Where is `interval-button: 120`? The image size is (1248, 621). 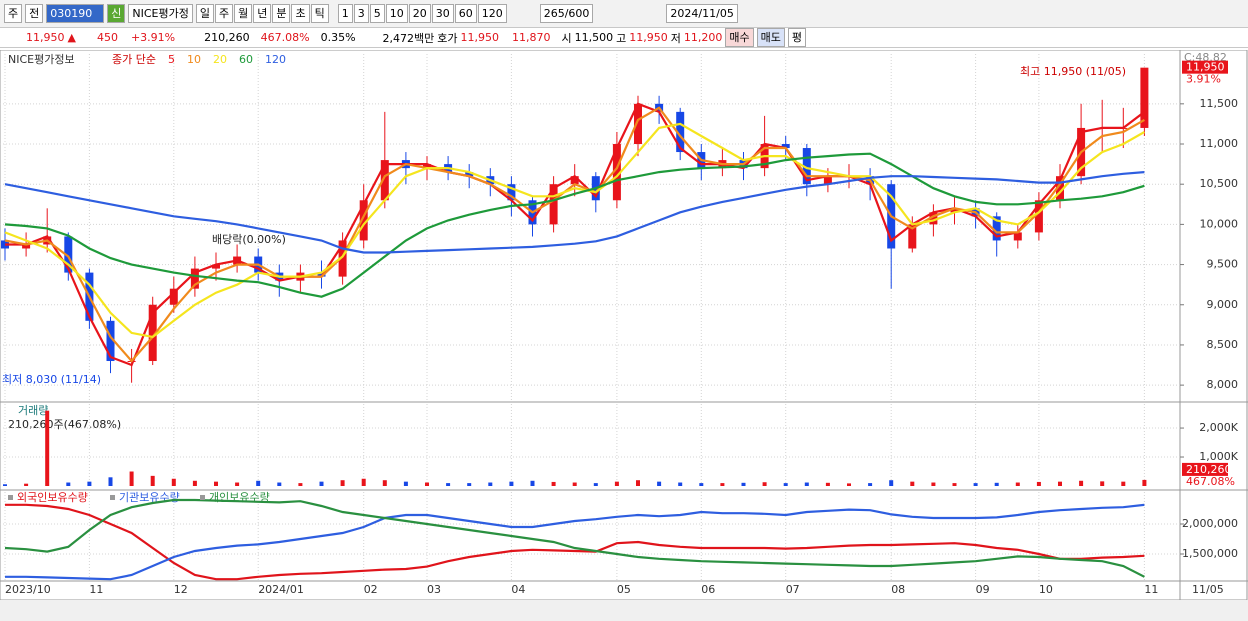 interval-button: 120 is located at coordinates (492, 13).